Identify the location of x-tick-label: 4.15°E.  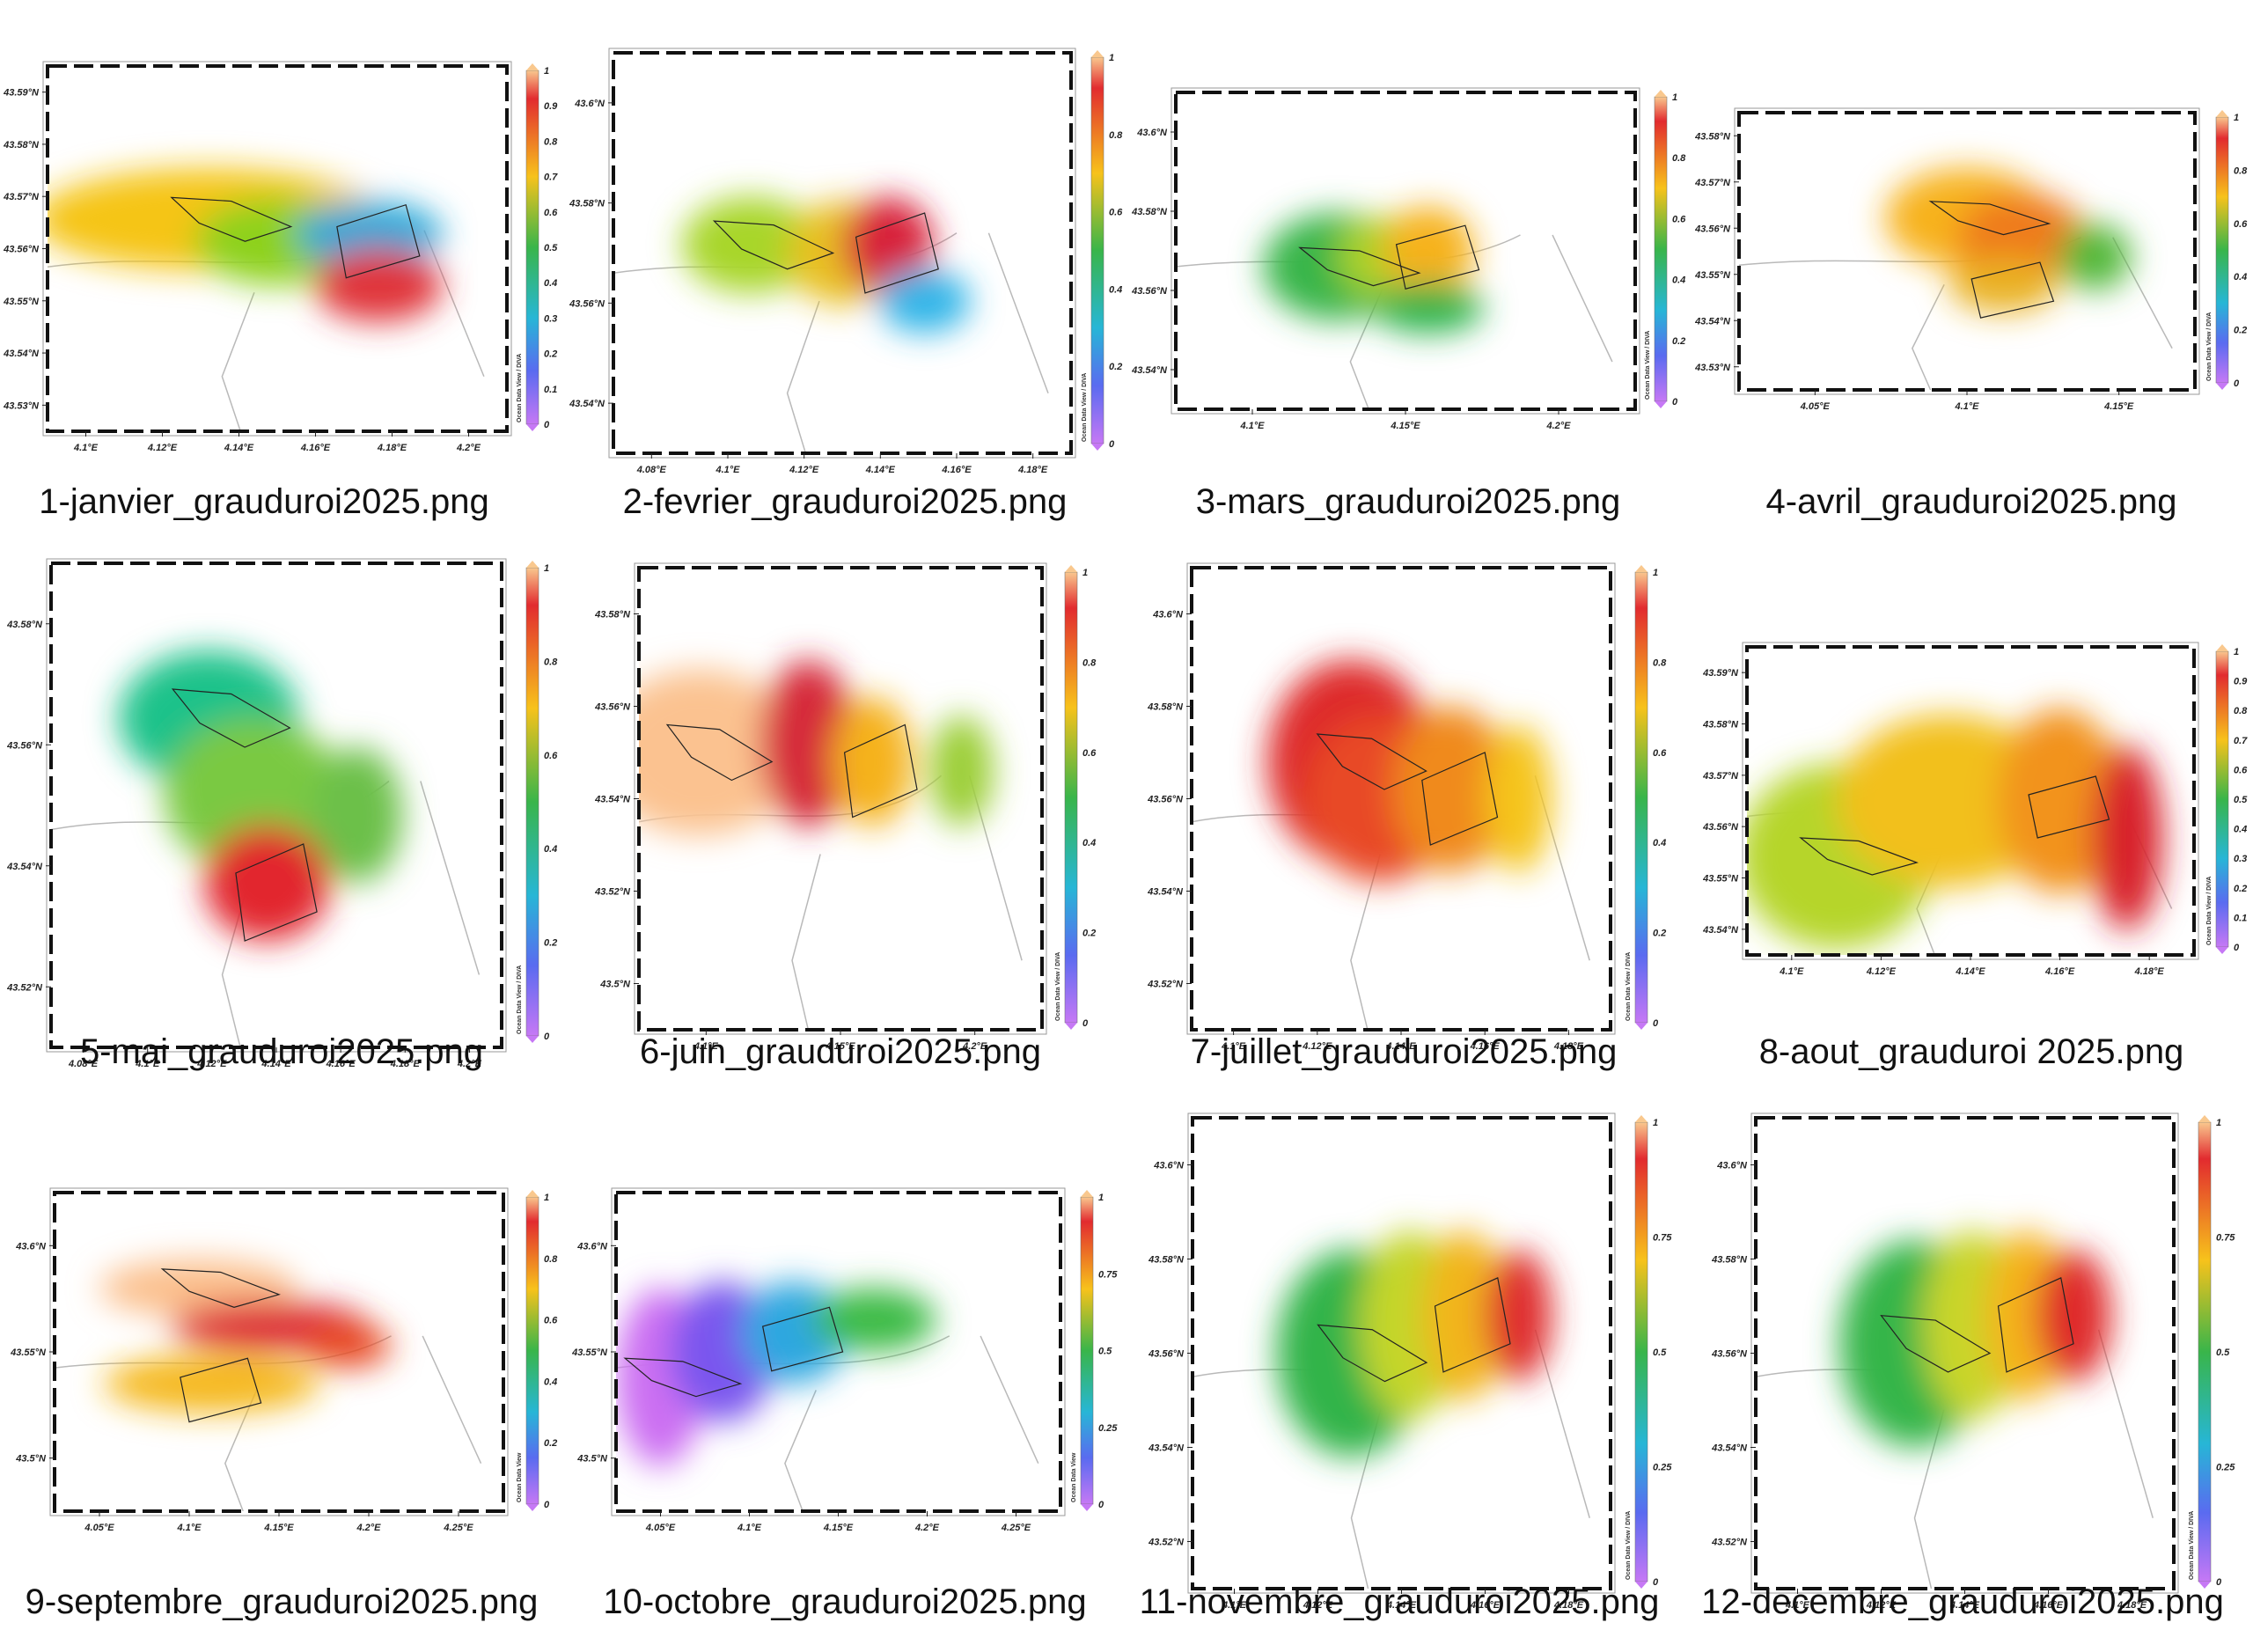
(2119, 406).